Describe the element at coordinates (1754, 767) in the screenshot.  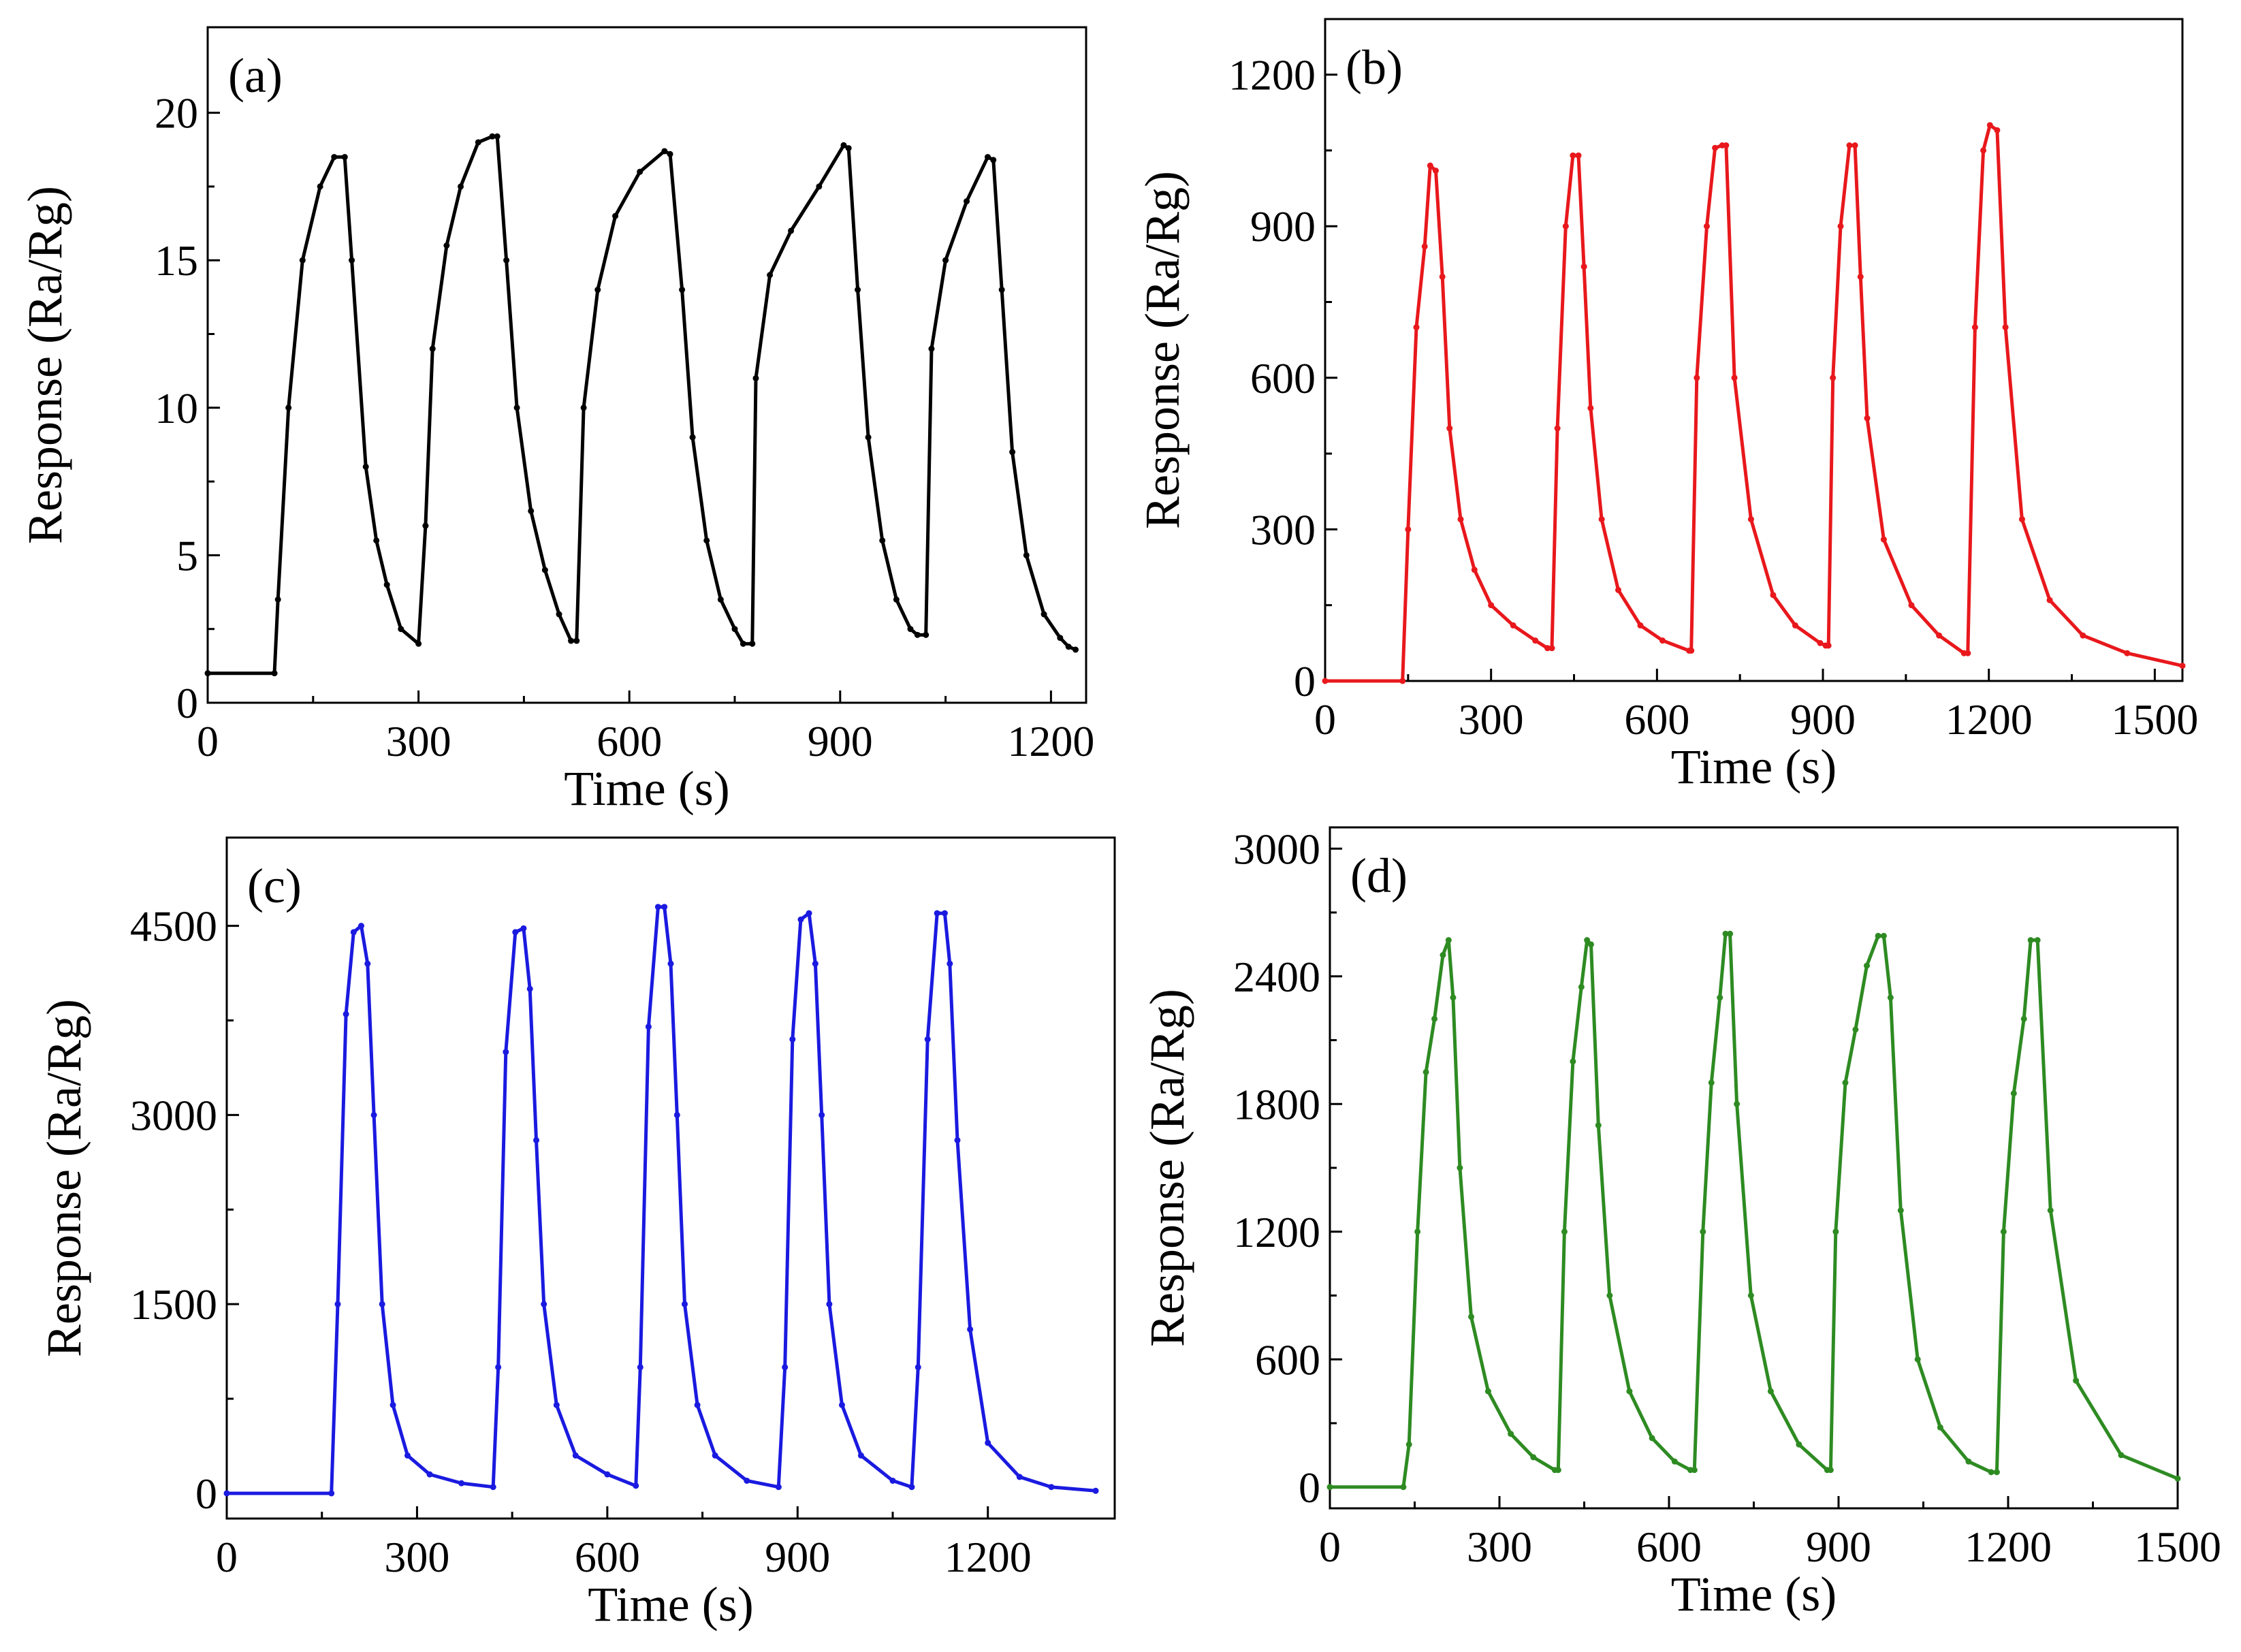
I see `x-axis-label-b: Time (s)` at that location.